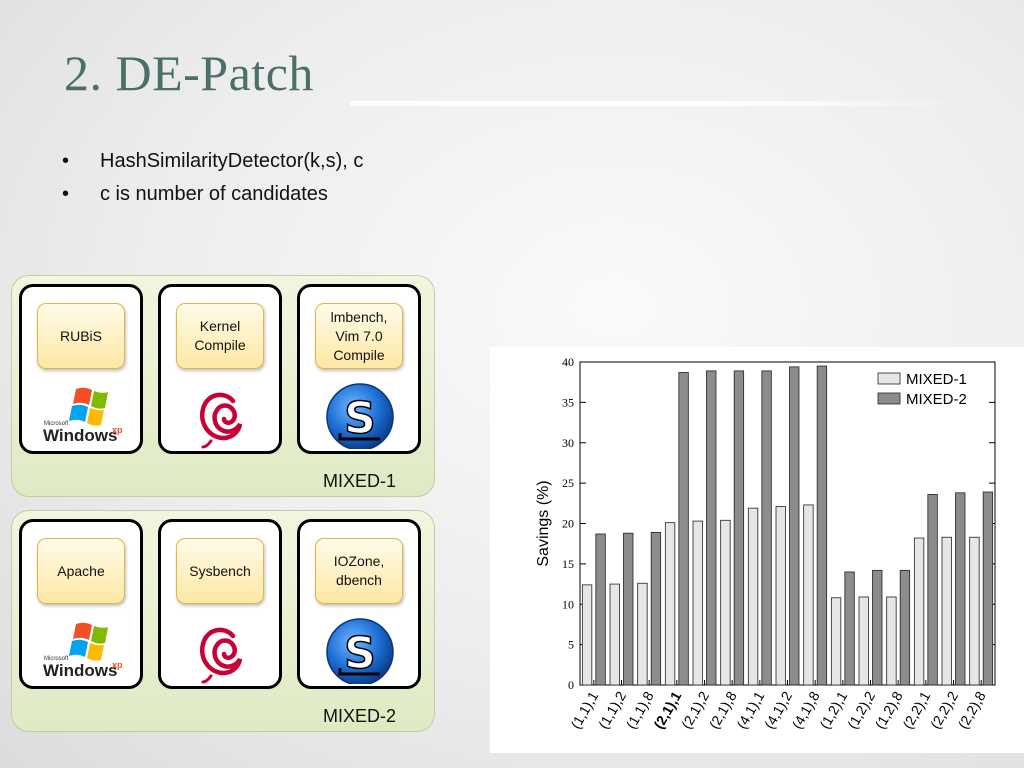 The width and height of the screenshot is (1024, 768). Describe the element at coordinates (232, 161) in the screenshot. I see `bullet-text: HashSimilarityDetector(k,s), c` at that location.